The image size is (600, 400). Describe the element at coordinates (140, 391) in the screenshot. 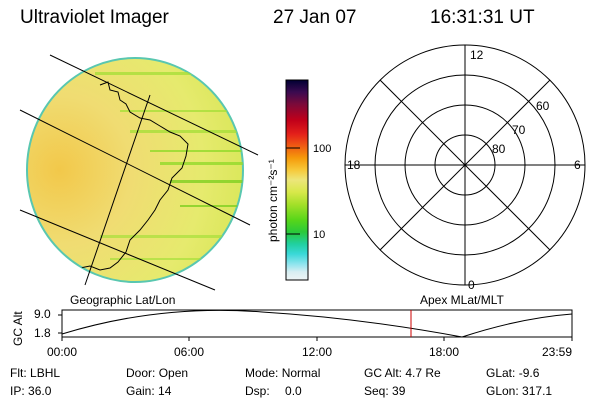

I see `gain-label: Gain:` at that location.